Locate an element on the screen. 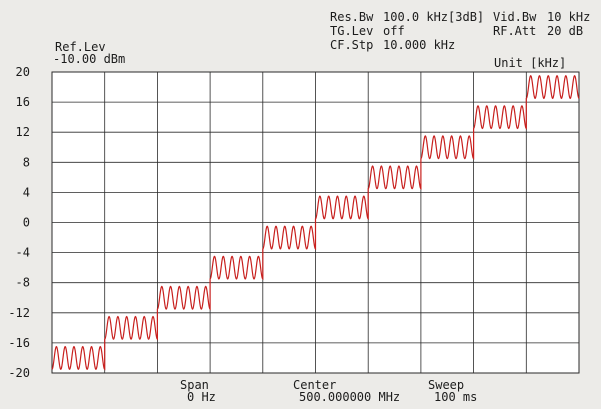 The image size is (601, 409). y-tick-label: -8 is located at coordinates (23, 283).